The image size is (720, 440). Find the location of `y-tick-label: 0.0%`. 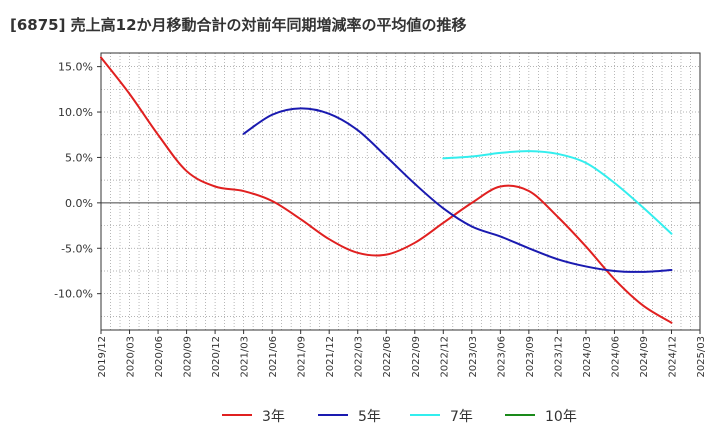

y-tick-label: 0.0% is located at coordinates (79, 203).